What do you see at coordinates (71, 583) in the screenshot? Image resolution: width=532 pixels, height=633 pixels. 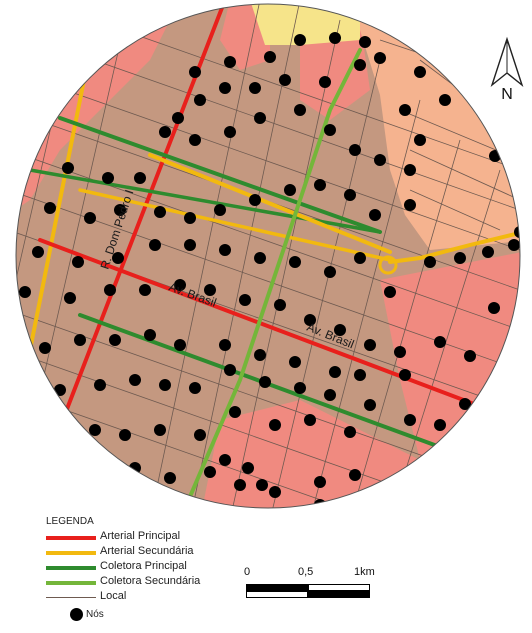 I see `legend-swatch-lightgreen` at bounding box center [71, 583].